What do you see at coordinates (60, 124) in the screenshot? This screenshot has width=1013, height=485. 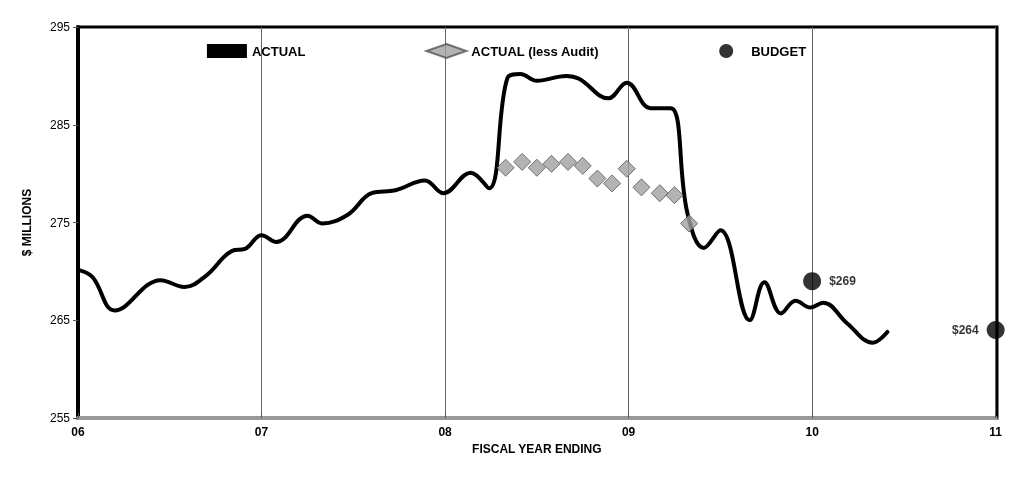 I see `y-tick-label: 285` at bounding box center [60, 124].